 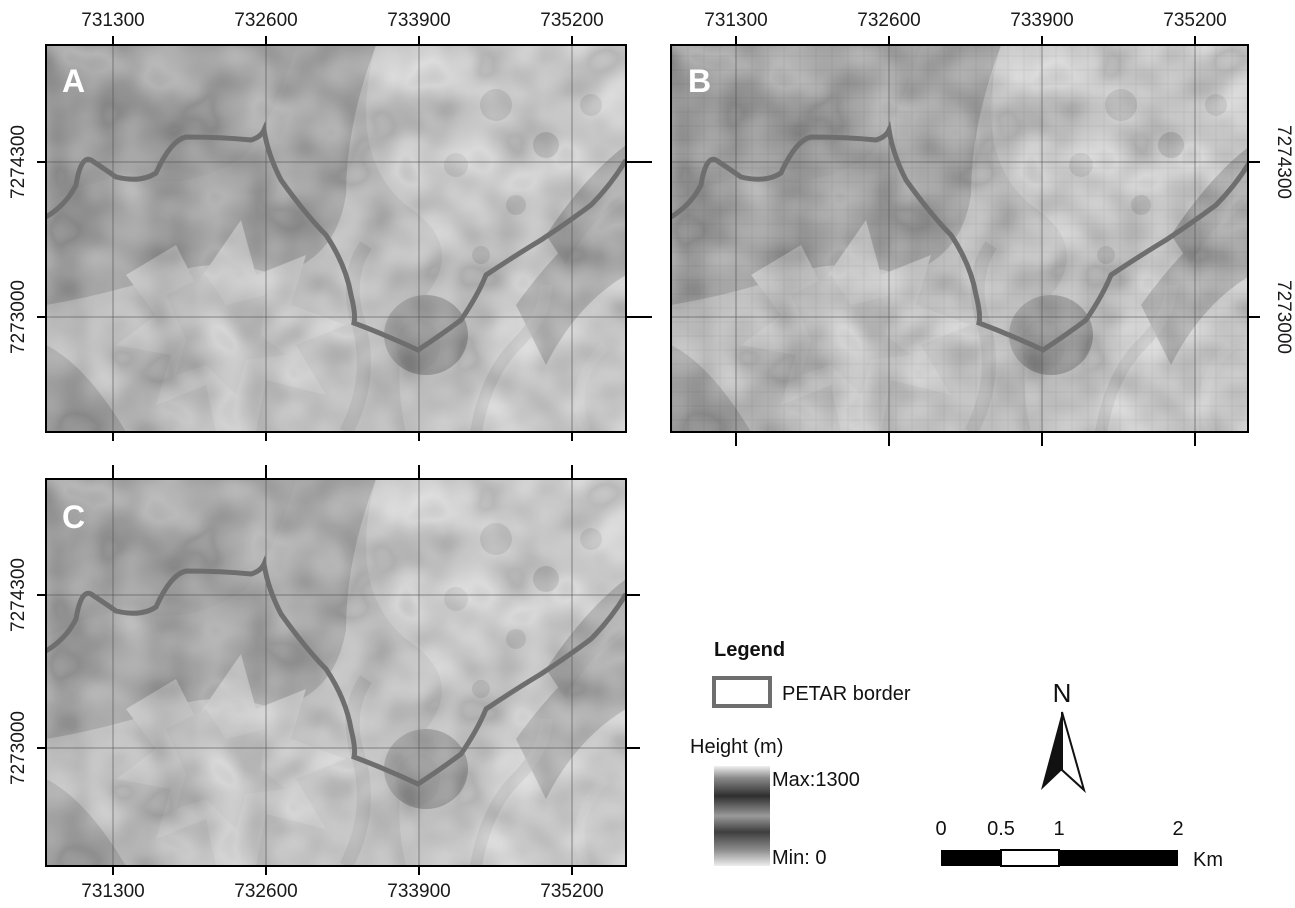 I want to click on panel-a-y-ticks, so click(x=344, y=239).